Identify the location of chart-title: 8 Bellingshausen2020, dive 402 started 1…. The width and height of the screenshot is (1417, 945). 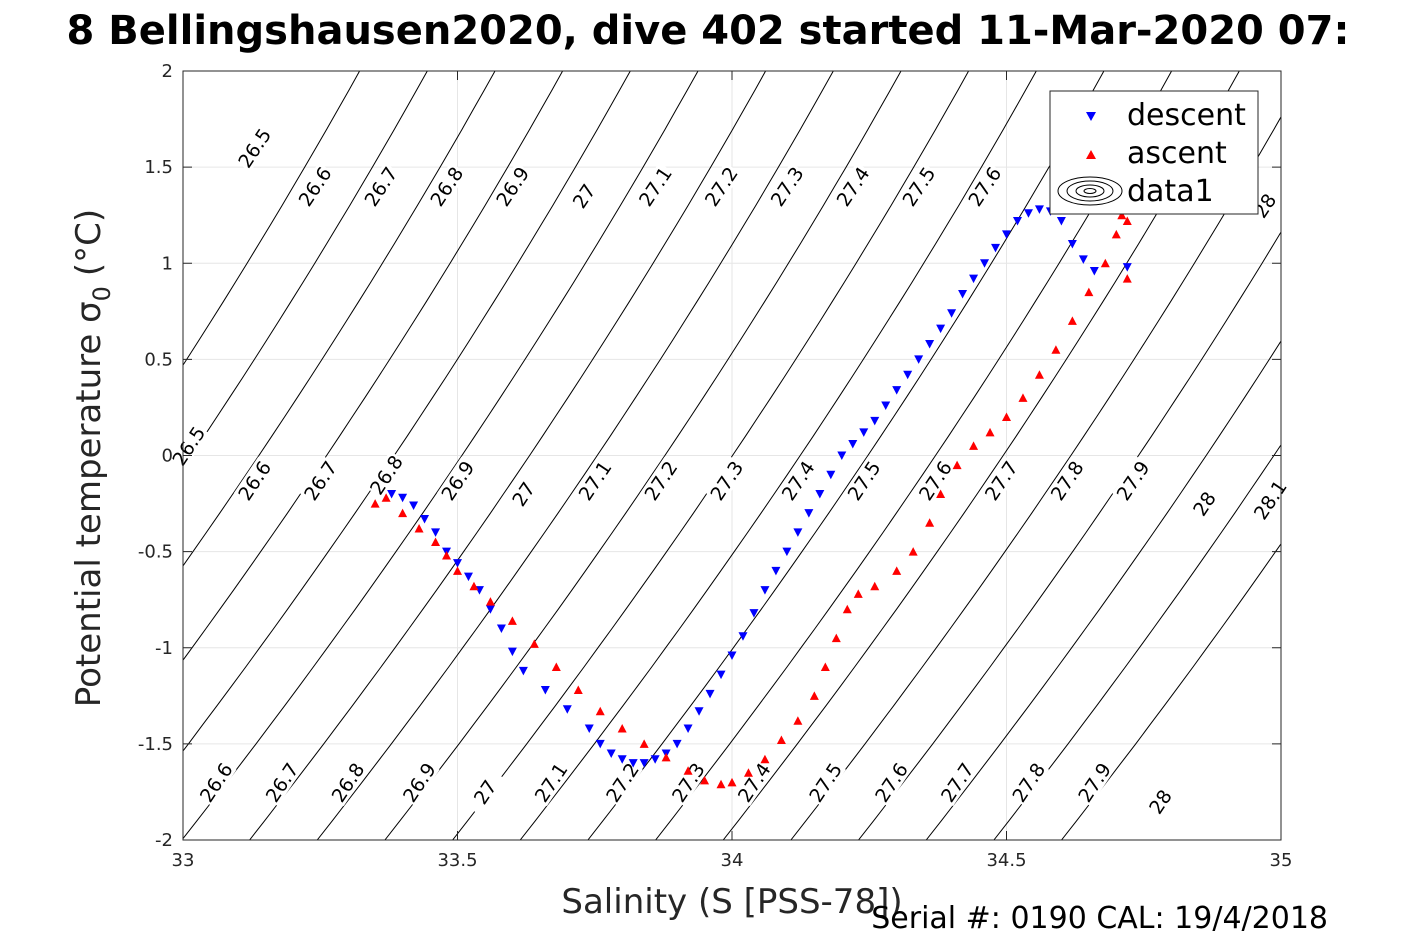
(708, 31).